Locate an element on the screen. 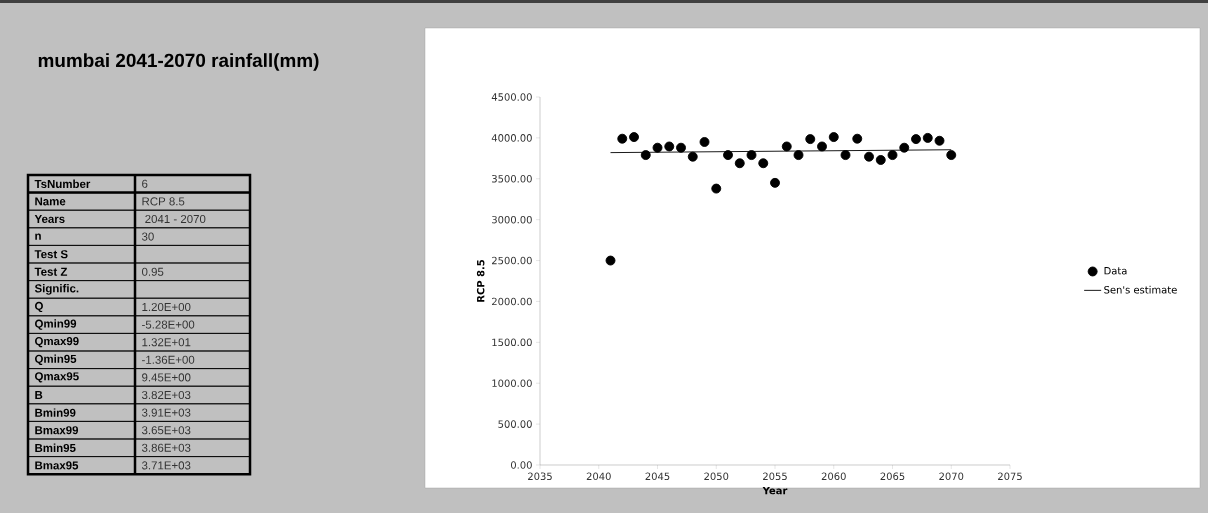  text: 30 is located at coordinates (147, 236).